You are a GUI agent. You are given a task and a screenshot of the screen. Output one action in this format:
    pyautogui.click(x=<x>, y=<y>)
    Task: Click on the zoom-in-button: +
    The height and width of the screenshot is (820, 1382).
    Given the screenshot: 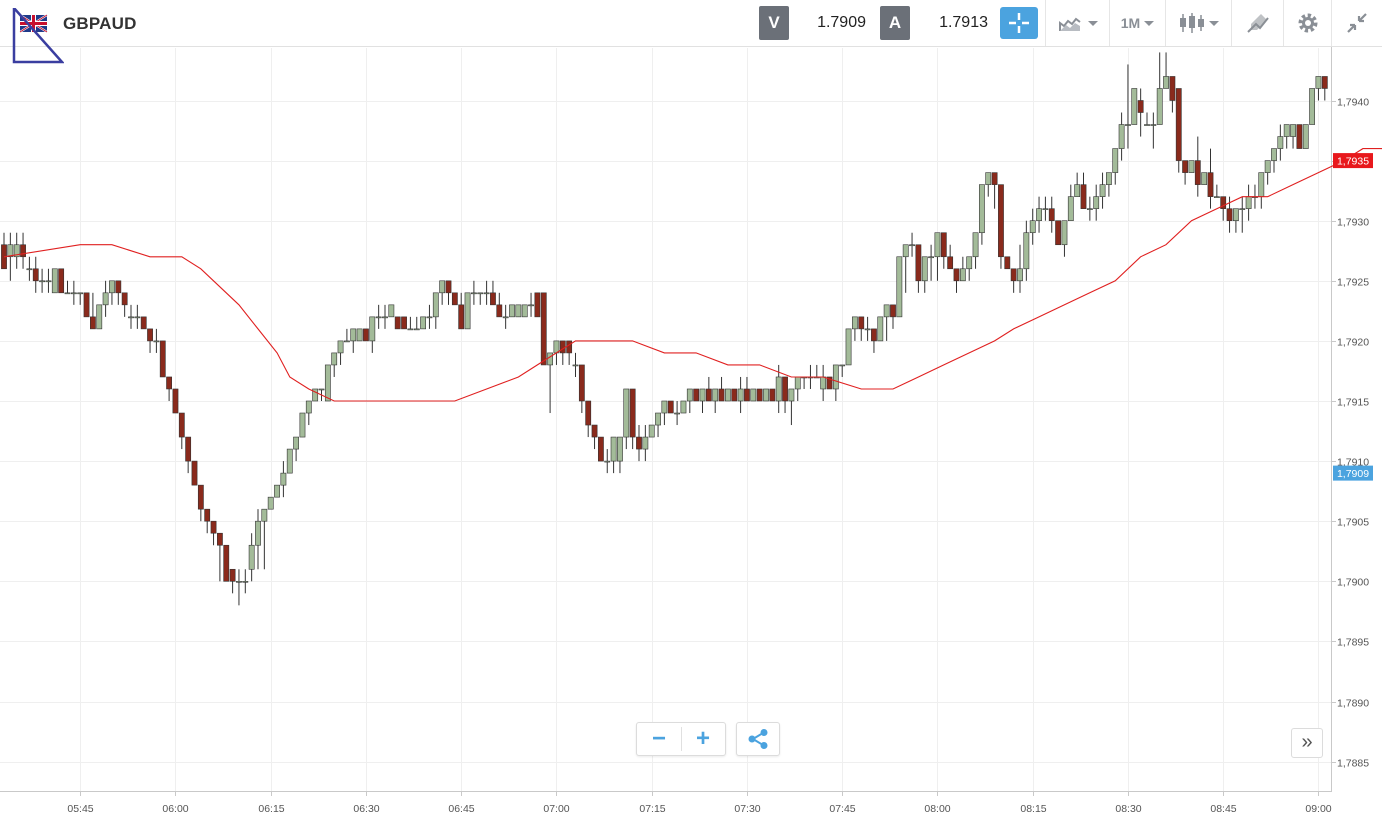 What is the action you would take?
    pyautogui.click(x=702, y=738)
    